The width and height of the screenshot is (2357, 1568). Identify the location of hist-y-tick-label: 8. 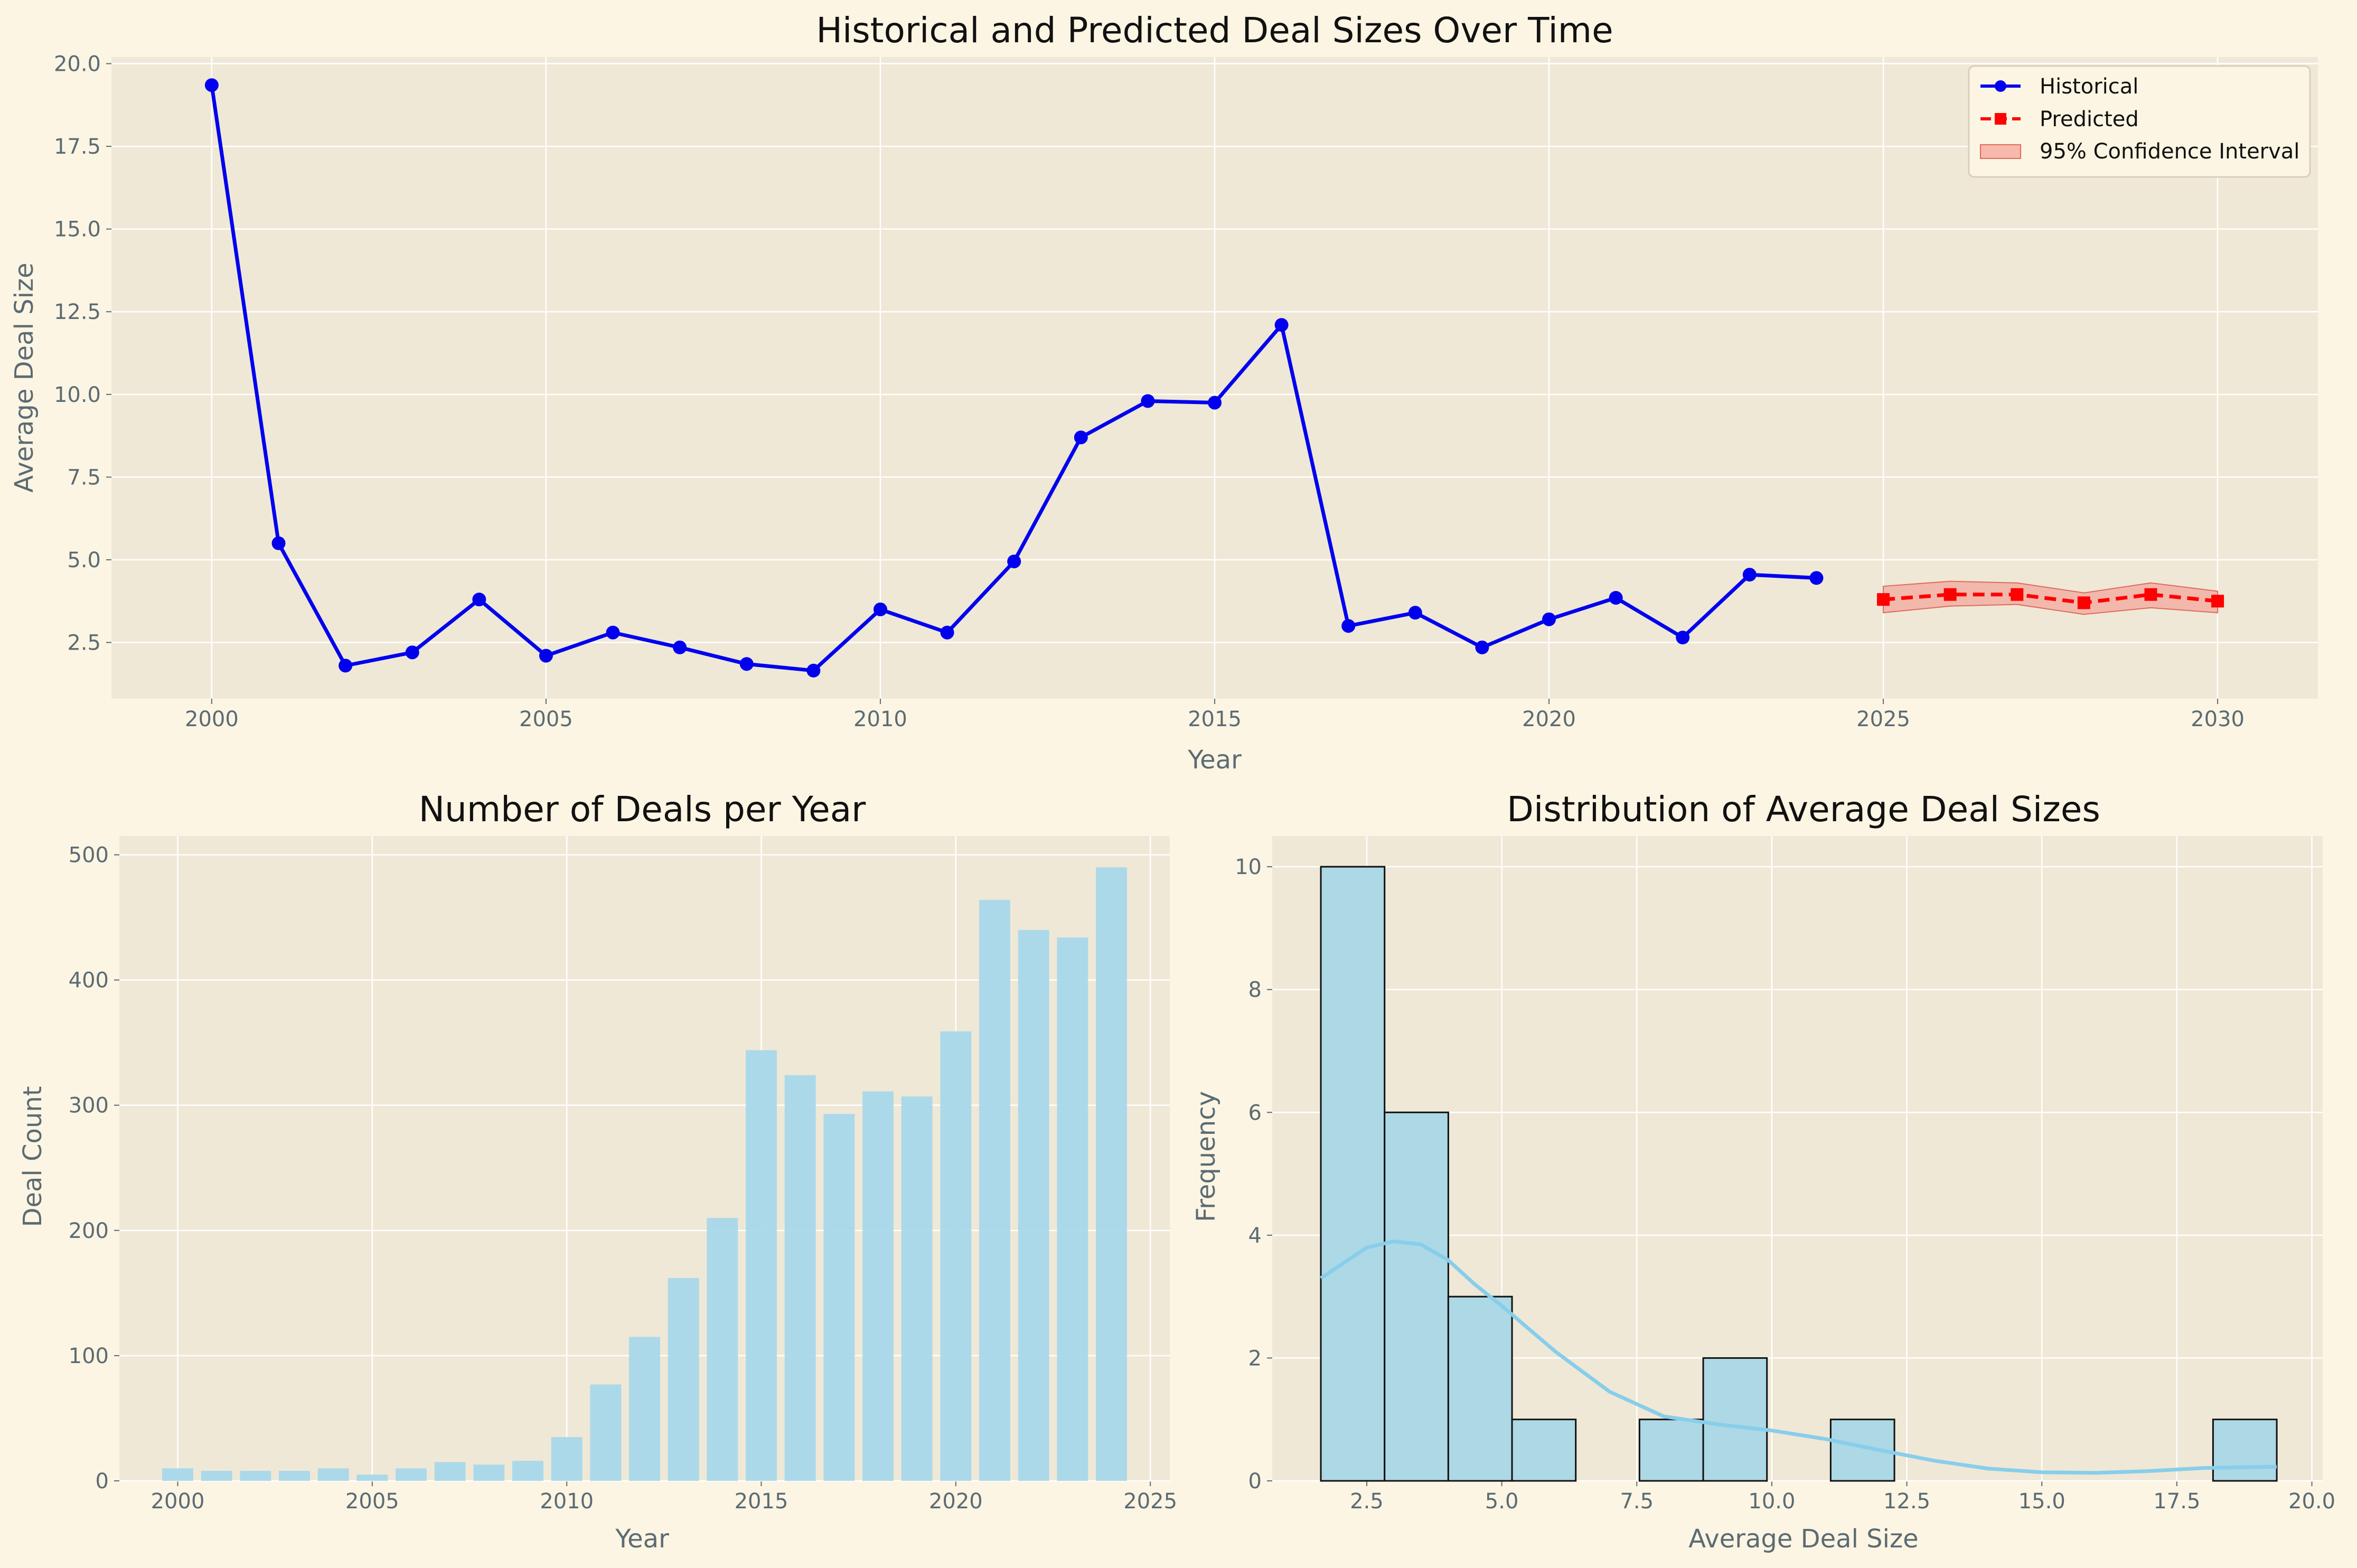
(1255, 990).